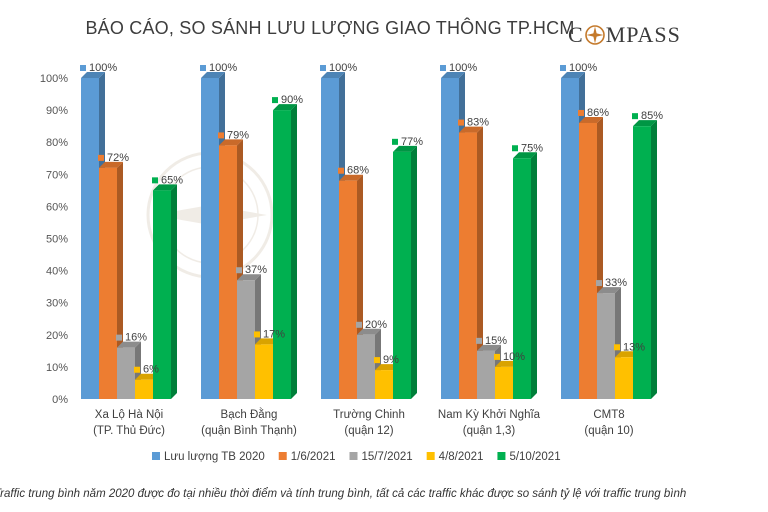  I want to click on legend-label: 15/7/2021, so click(387, 457).